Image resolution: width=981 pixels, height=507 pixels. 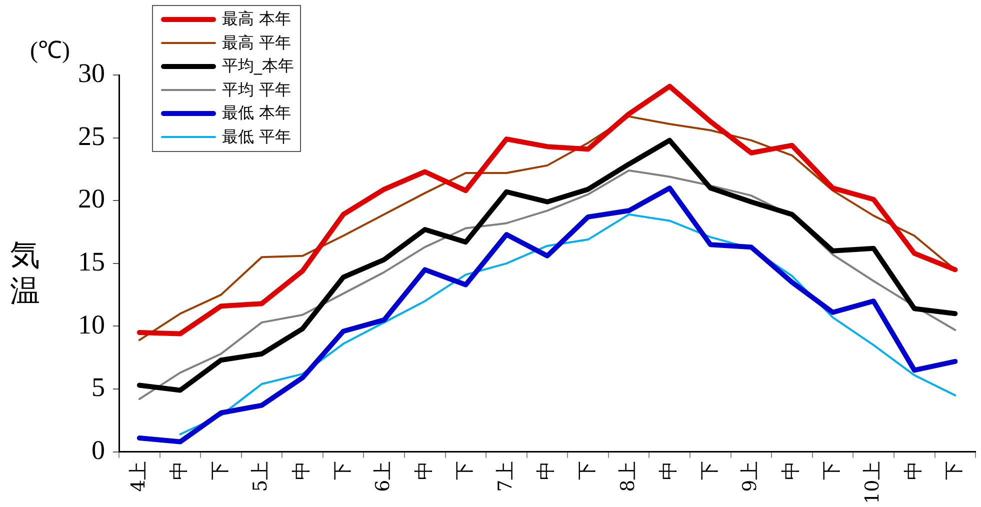 I want to click on y-tick-label: 25, so click(x=91, y=135).